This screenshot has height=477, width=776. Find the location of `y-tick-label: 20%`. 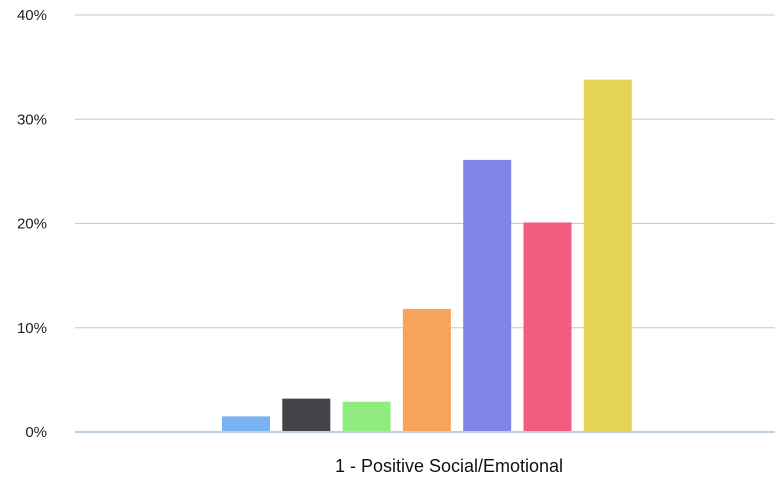

y-tick-label: 20% is located at coordinates (32, 224).